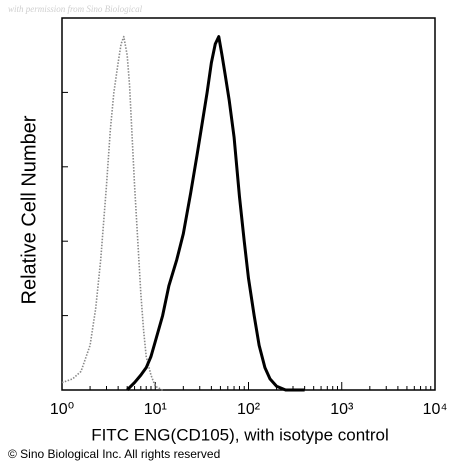 The image size is (450, 465). Describe the element at coordinates (342, 409) in the screenshot. I see `x-tick-label: 10³` at that location.